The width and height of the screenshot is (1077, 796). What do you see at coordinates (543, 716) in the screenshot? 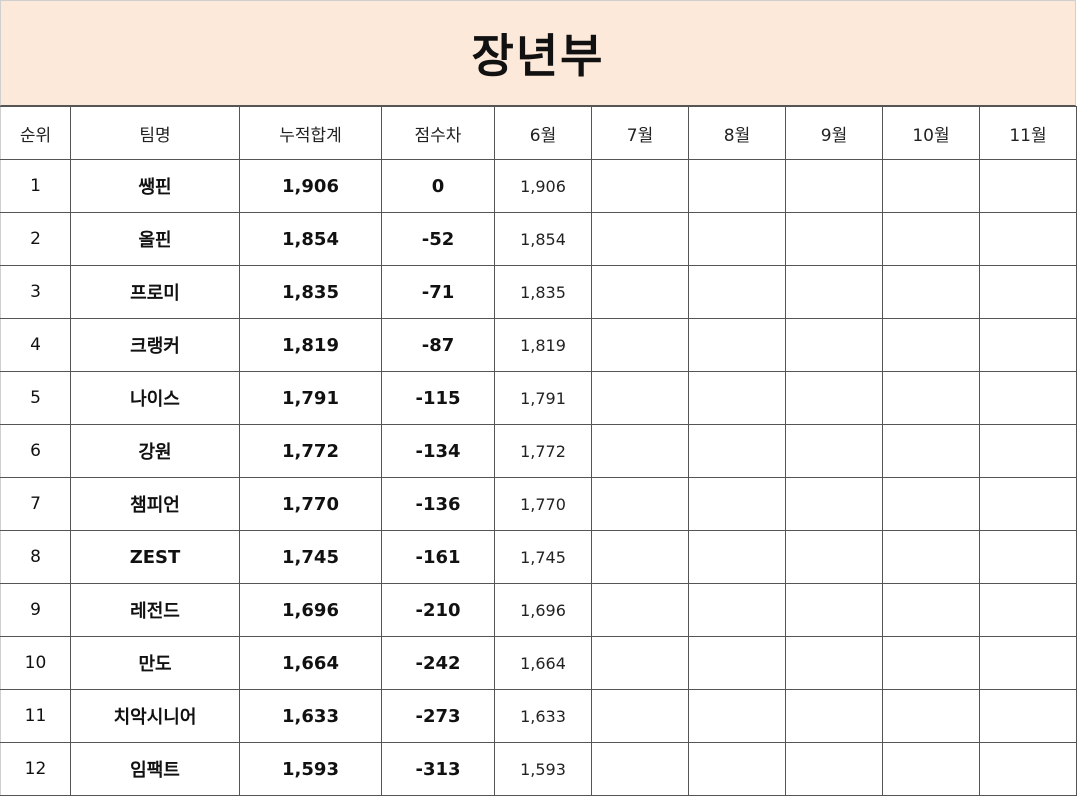
I see `cell-jun: 1,633` at bounding box center [543, 716].